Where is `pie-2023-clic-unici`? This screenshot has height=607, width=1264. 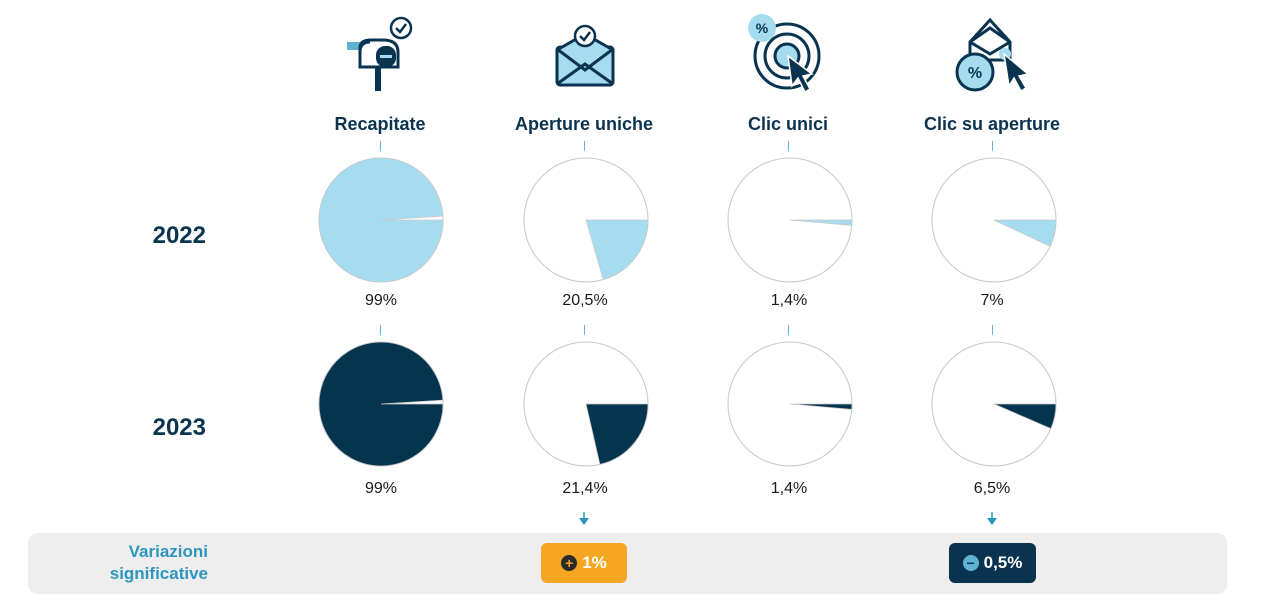
pie-2023-clic-unici is located at coordinates (790, 404).